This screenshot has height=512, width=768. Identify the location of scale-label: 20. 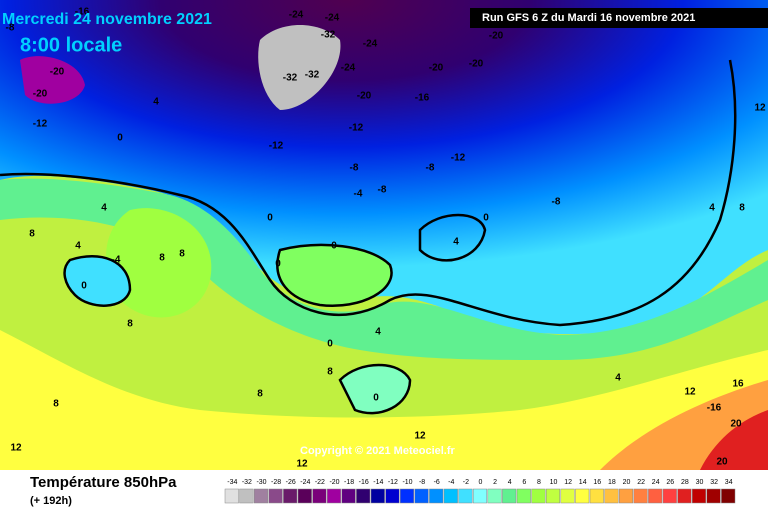
(627, 482).